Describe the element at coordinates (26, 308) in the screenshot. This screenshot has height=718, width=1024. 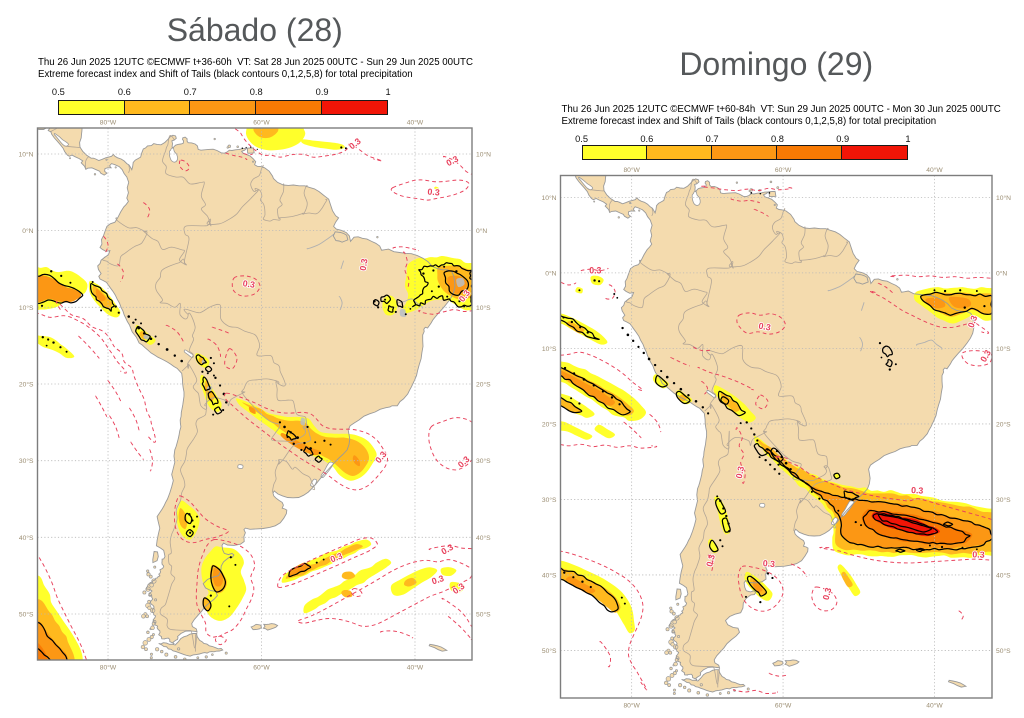
I see `lat-tick-label: 10°S` at that location.